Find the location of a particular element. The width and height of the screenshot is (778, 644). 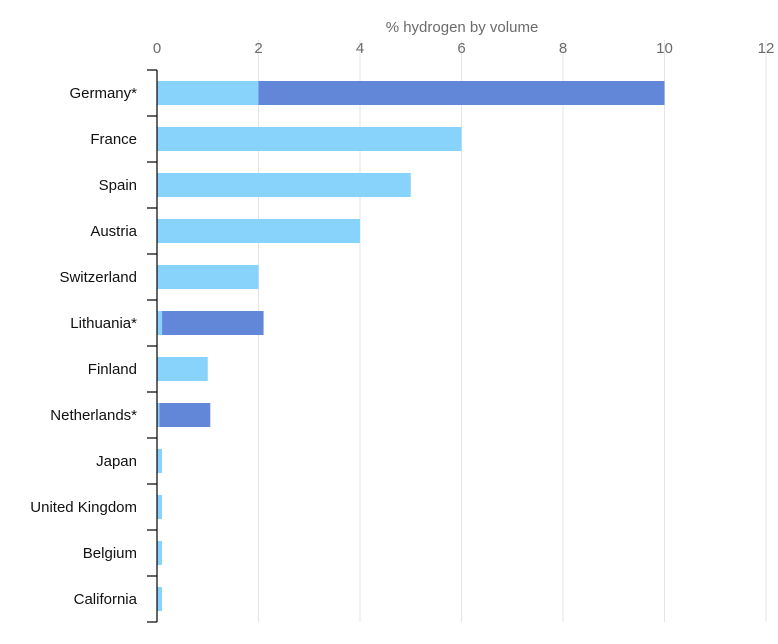

x-tick-label: 4 is located at coordinates (360, 48).